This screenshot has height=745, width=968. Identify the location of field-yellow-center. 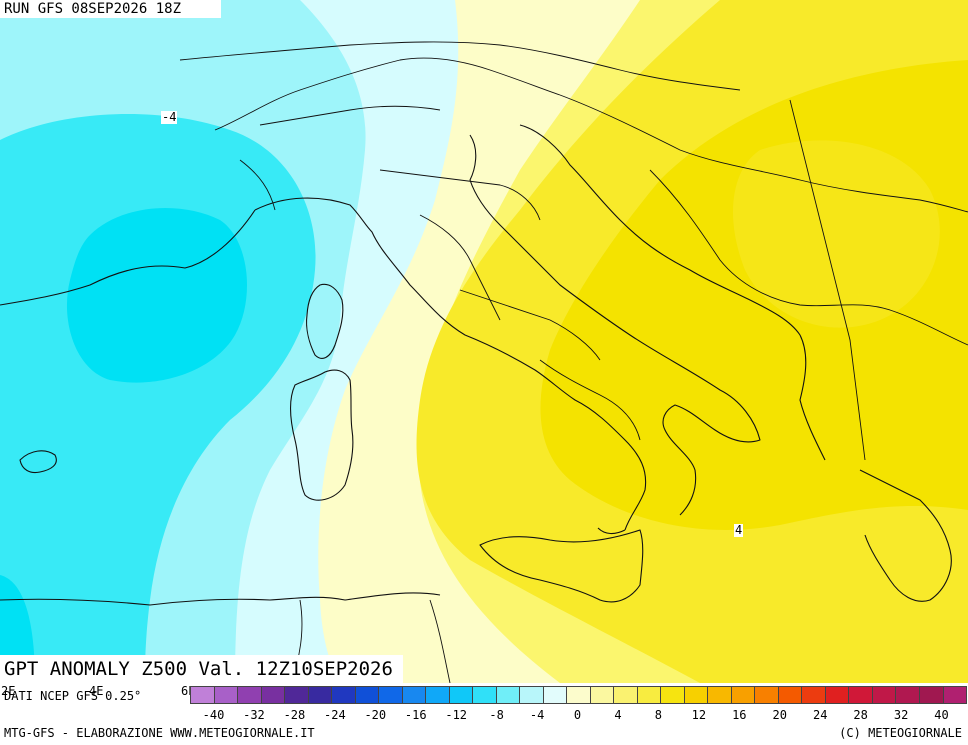
(836, 234).